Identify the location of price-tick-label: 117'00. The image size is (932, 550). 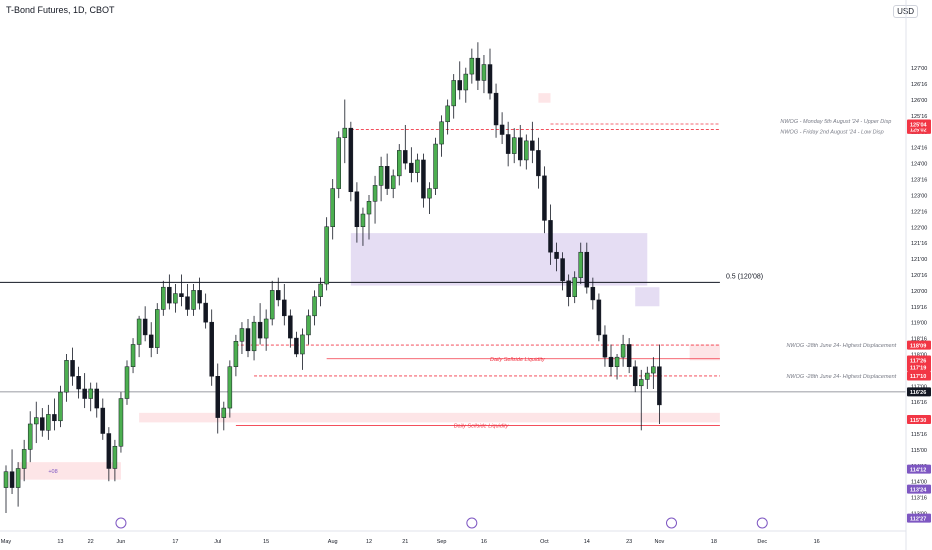
(919, 387).